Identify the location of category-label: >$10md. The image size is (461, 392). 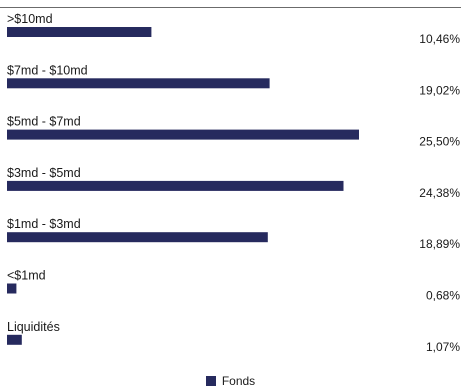
(30, 19).